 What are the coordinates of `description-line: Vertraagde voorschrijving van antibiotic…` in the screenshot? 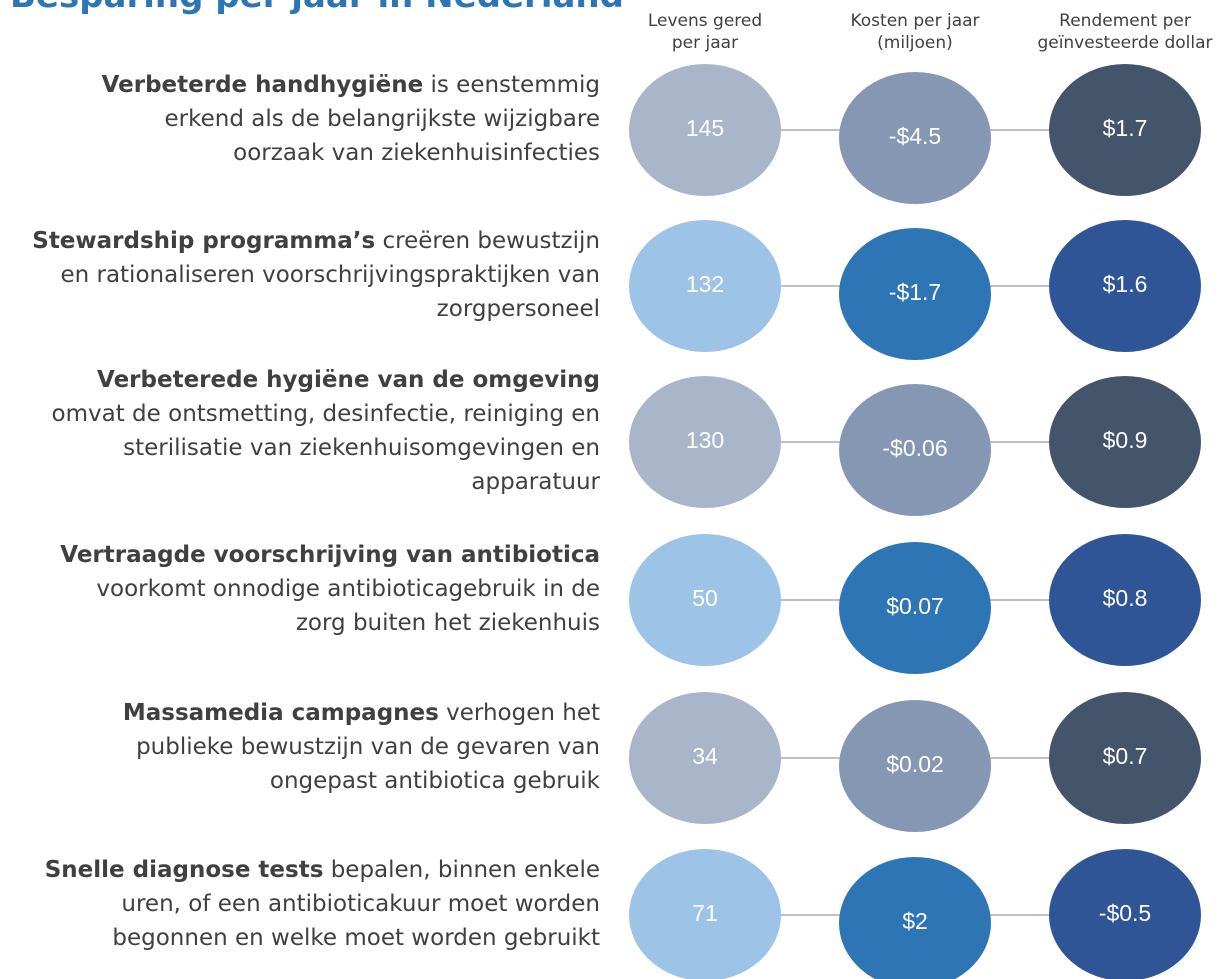 It's located at (330, 555).